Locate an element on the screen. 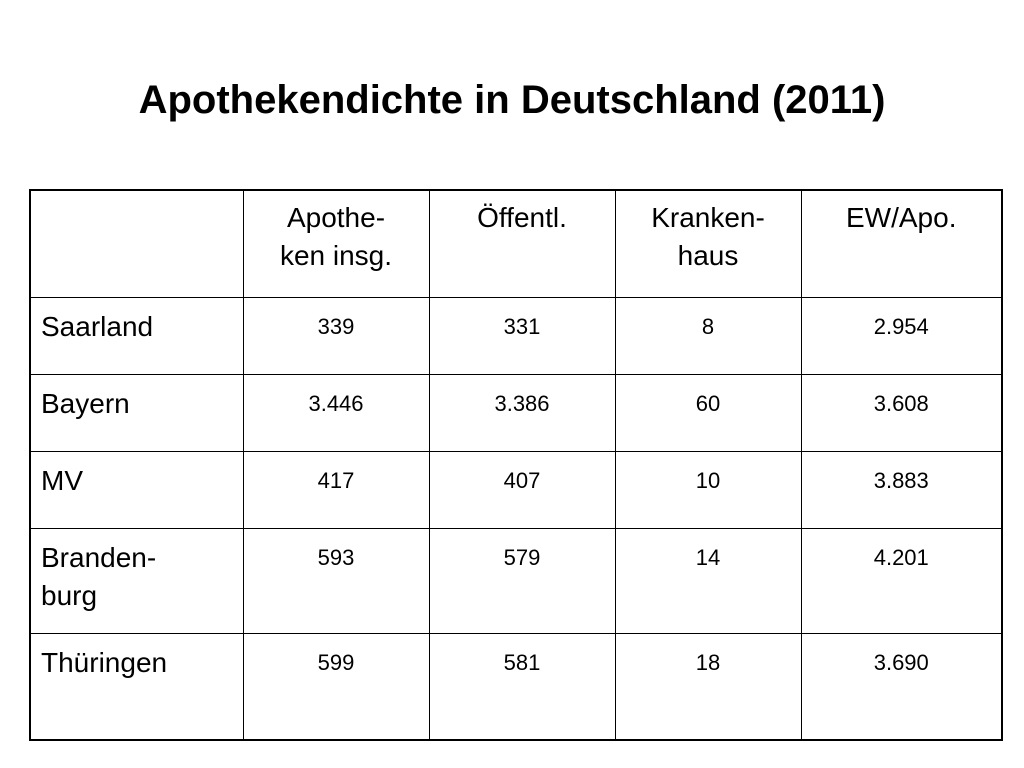 Image resolution: width=1024 pixels, height=768 pixels. slide-title: Apothekendichte in Deutschland (2011) is located at coordinates (512, 100).